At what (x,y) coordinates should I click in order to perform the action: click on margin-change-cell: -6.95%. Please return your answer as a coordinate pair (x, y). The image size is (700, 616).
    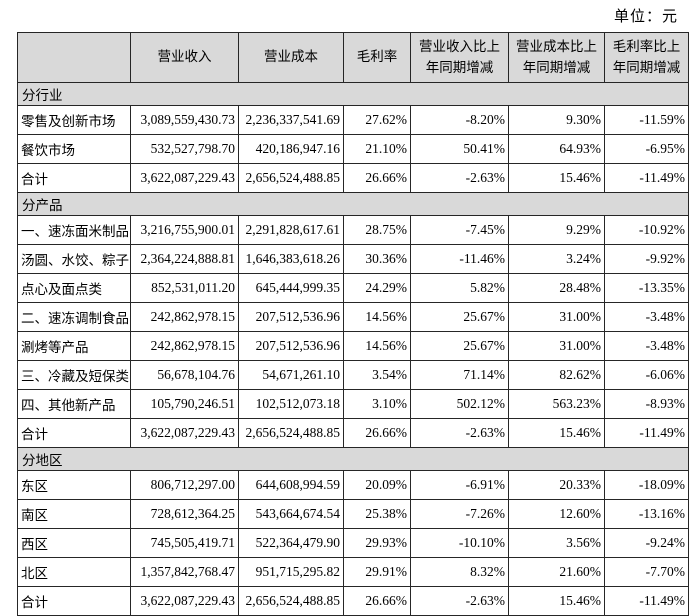
    Looking at the image, I should click on (646, 149).